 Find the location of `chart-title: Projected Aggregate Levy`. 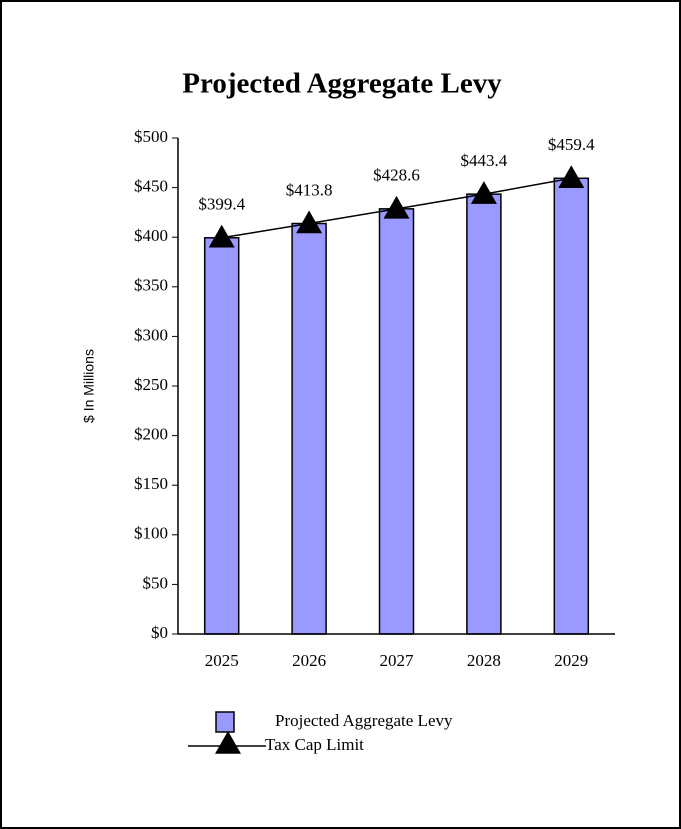

chart-title: Projected Aggregate Levy is located at coordinates (342, 84).